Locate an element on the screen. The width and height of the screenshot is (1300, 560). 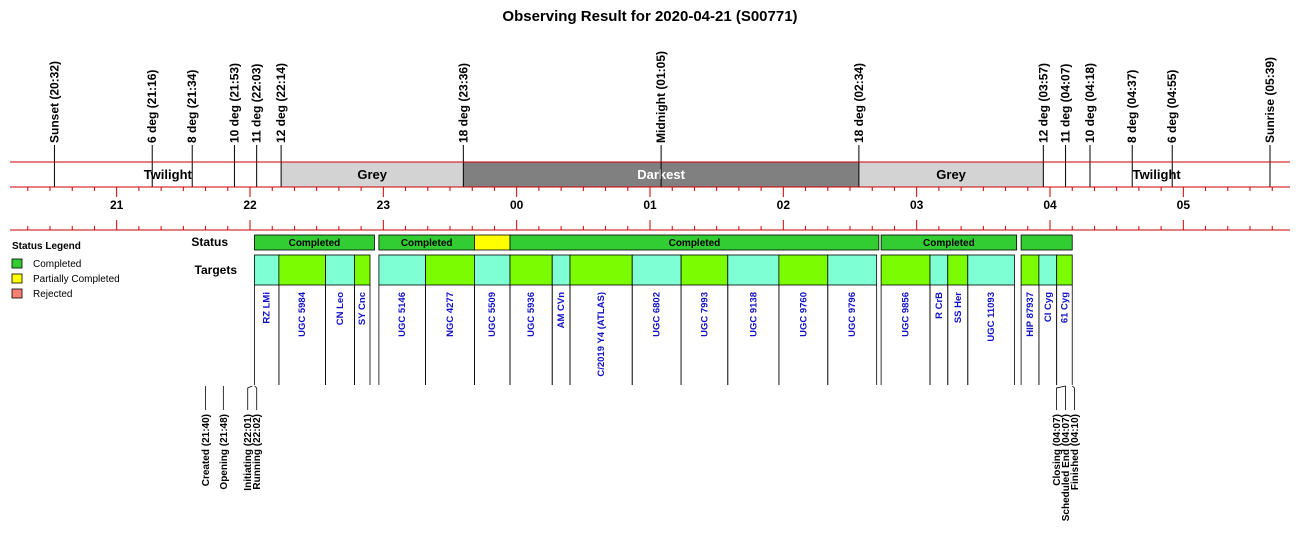
target-name: UGC 11093 is located at coordinates (991, 317).